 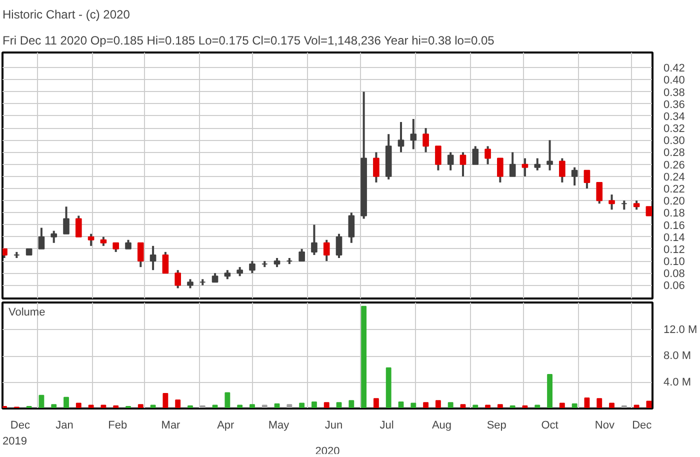 I want to click on y-tick-label: 0.18, so click(x=674, y=214).